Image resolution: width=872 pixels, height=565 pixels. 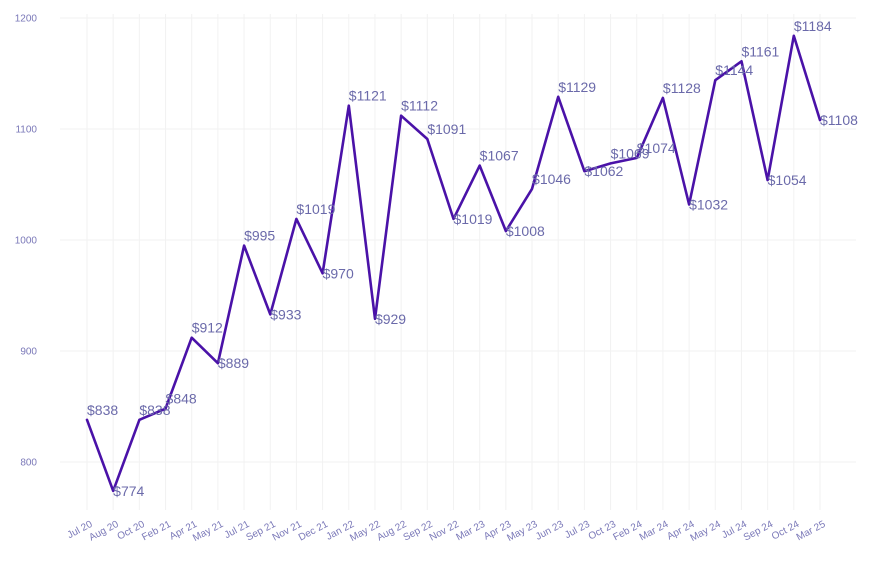 What do you see at coordinates (708, 204) in the screenshot?
I see `data-label: $1032` at bounding box center [708, 204].